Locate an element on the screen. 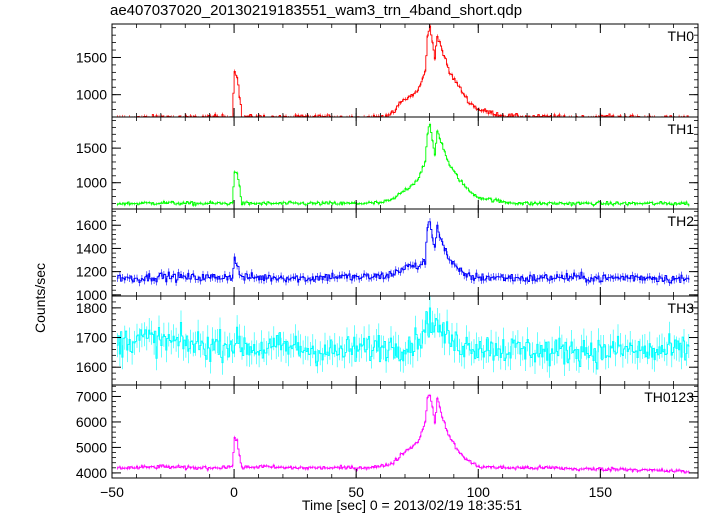 This screenshot has height=516, width=717. series-line-th0 is located at coordinates (402, 71).